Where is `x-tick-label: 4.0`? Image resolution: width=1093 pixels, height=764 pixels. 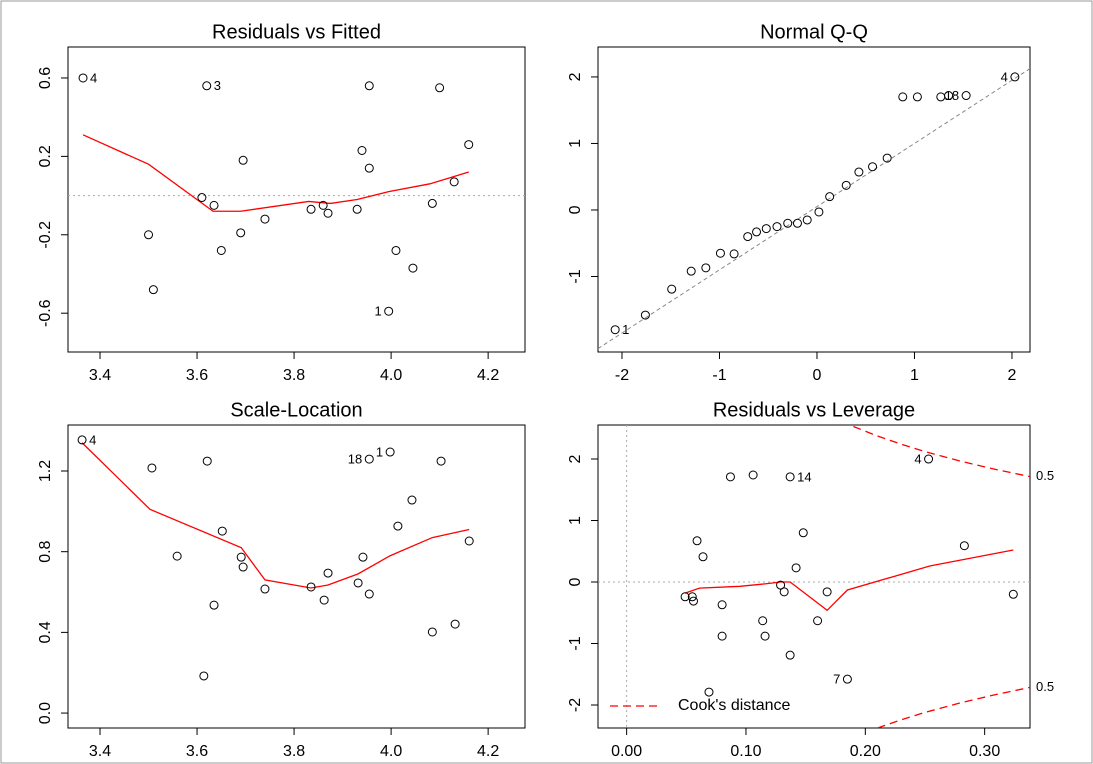
x-tick-label: 4.0 is located at coordinates (391, 375).